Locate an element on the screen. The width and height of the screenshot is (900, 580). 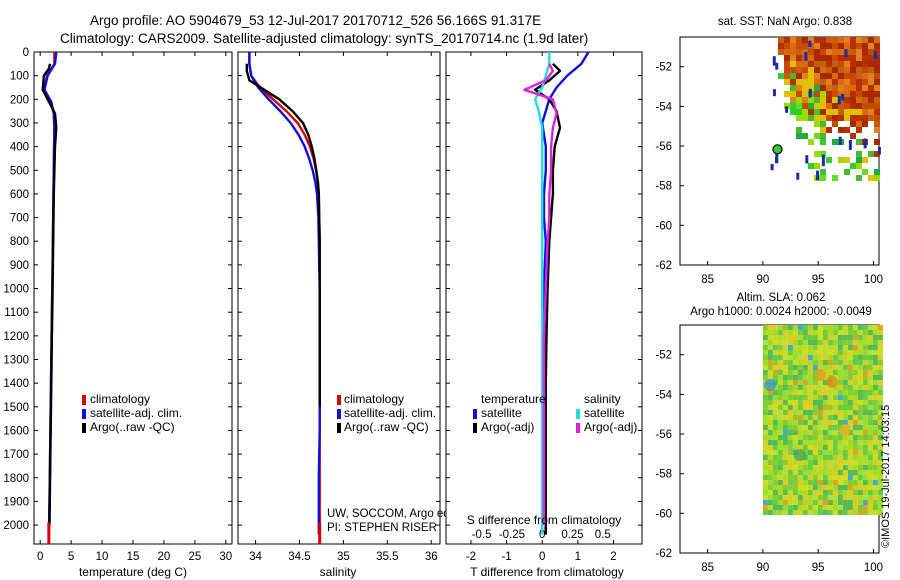
x-tick-label: 34 is located at coordinates (255, 557).